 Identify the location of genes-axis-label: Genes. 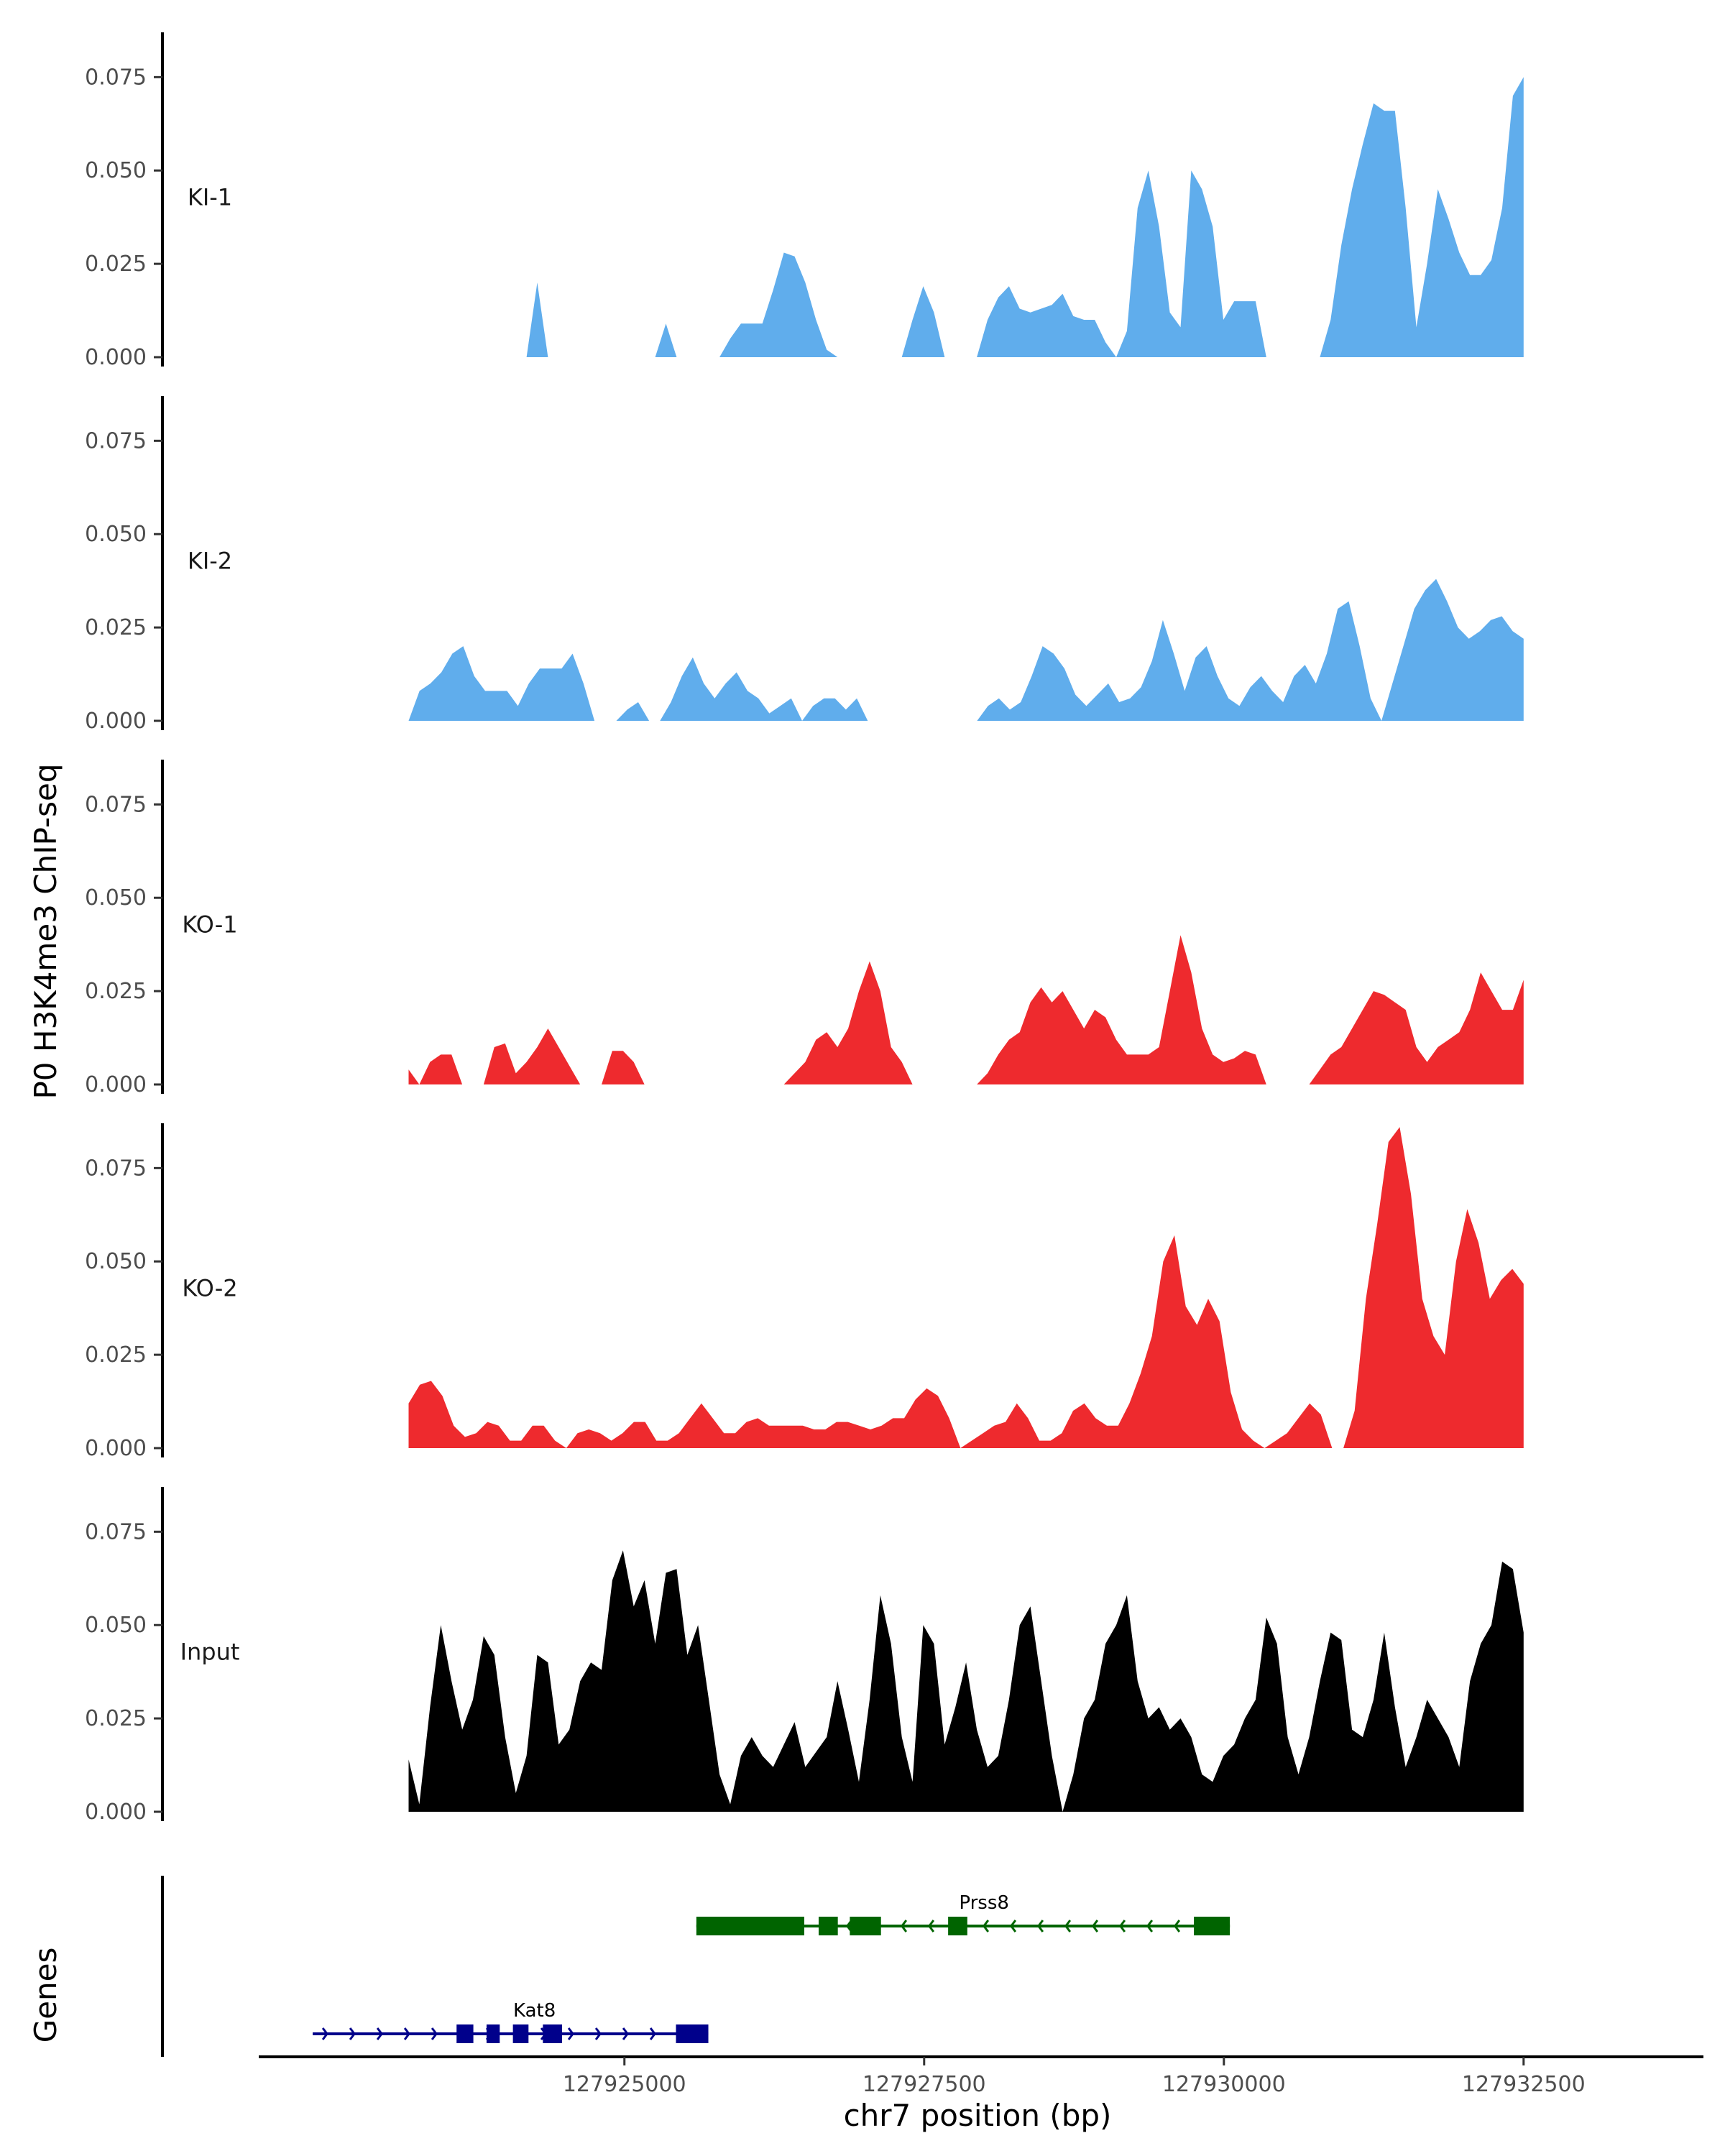
(45, 1996).